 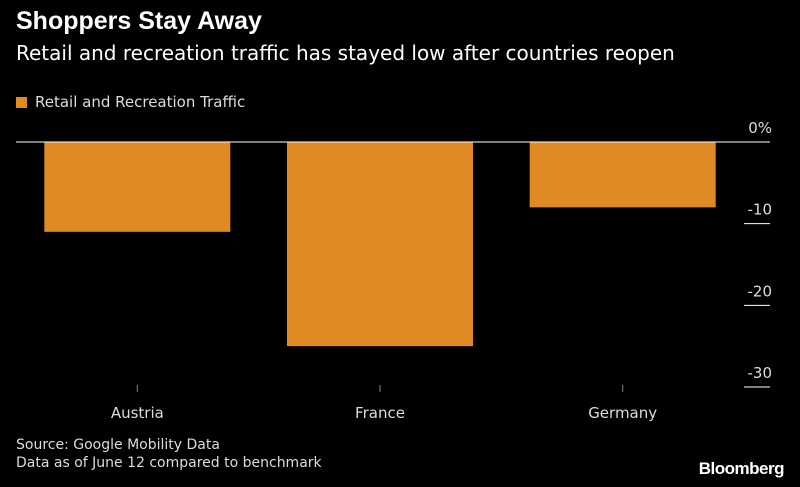 What do you see at coordinates (21, 102) in the screenshot?
I see `legend-swatch` at bounding box center [21, 102].